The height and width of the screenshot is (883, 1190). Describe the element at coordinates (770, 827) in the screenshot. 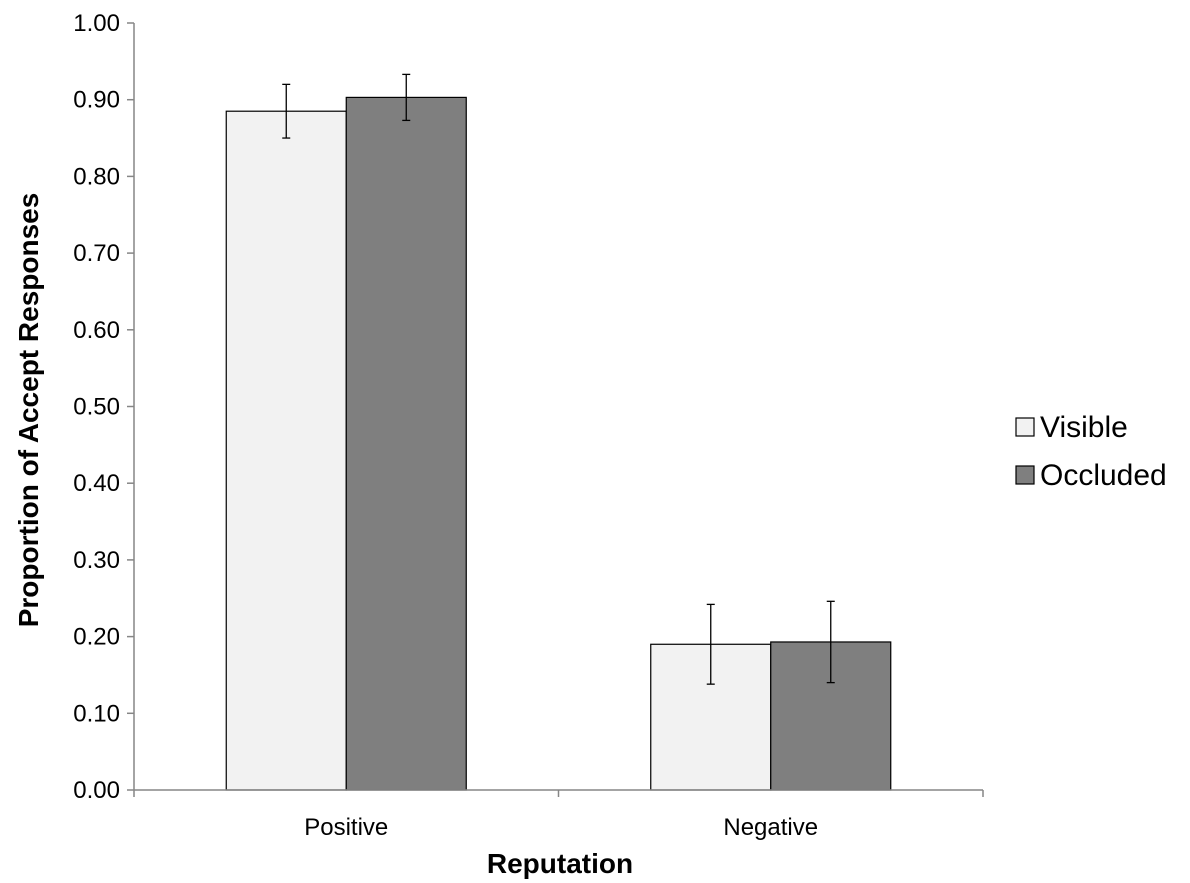

I see `category-label-negative: Negative` at that location.